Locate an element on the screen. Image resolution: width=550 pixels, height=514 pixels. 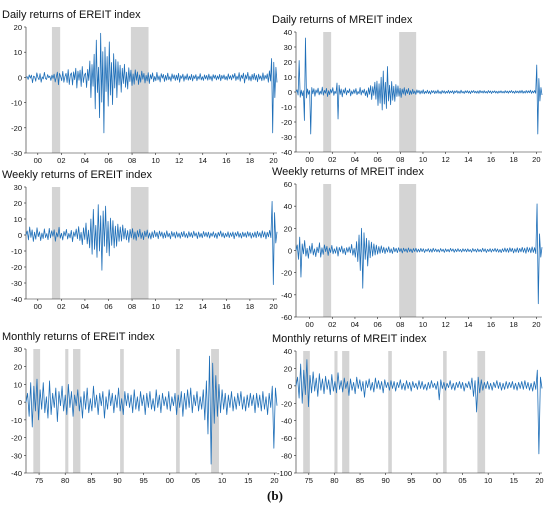
chart-title: Weekly returns of EREIT index is located at coordinates (77, 175).